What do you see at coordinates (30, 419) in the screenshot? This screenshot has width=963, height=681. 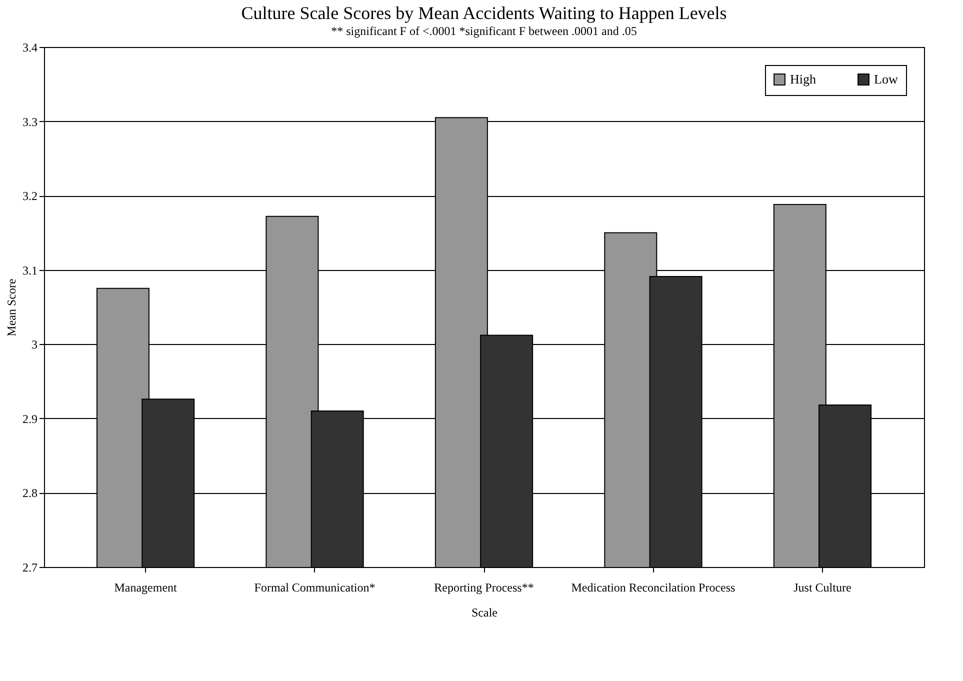 I see `y-tick-label: 2.9` at bounding box center [30, 419].